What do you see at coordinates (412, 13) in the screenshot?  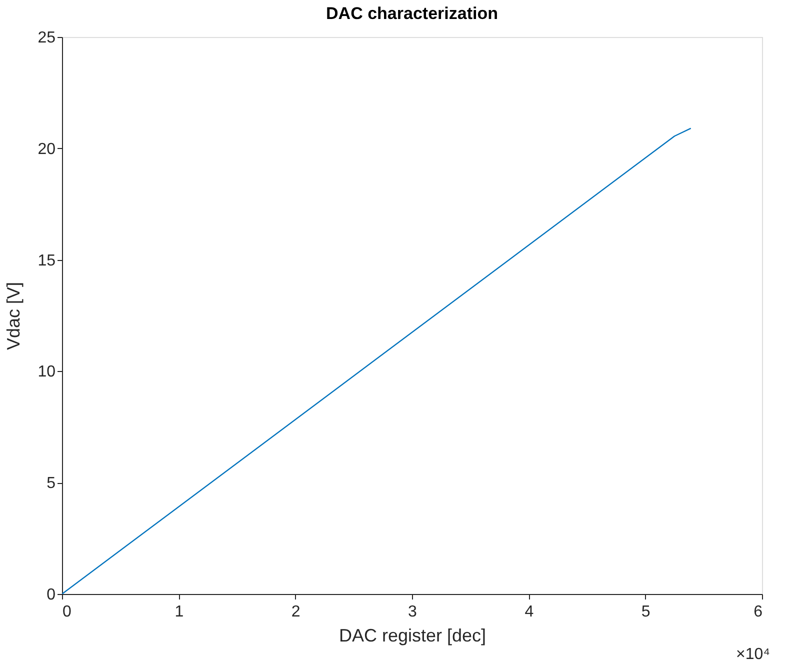 I see `chart-title: DAC characterization` at bounding box center [412, 13].